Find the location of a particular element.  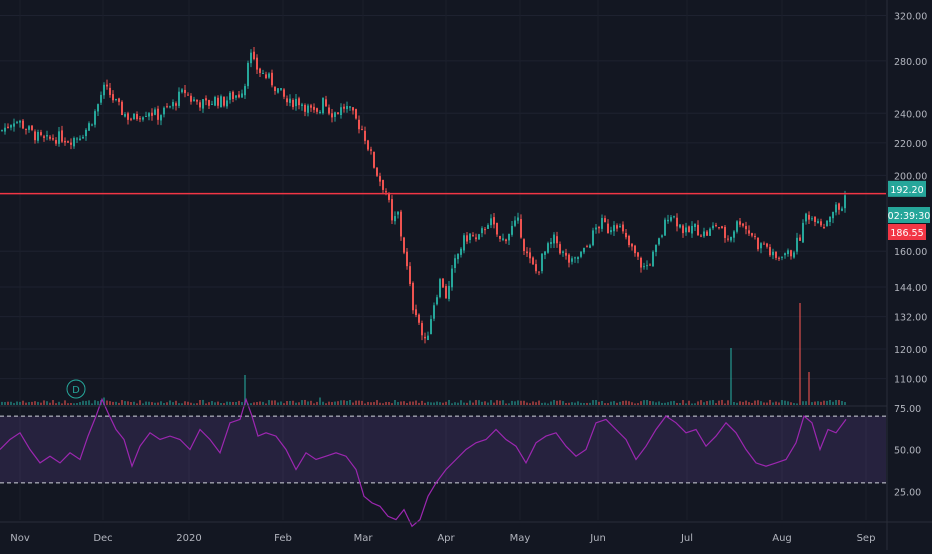

last-price-tag is located at coordinates (907, 188).